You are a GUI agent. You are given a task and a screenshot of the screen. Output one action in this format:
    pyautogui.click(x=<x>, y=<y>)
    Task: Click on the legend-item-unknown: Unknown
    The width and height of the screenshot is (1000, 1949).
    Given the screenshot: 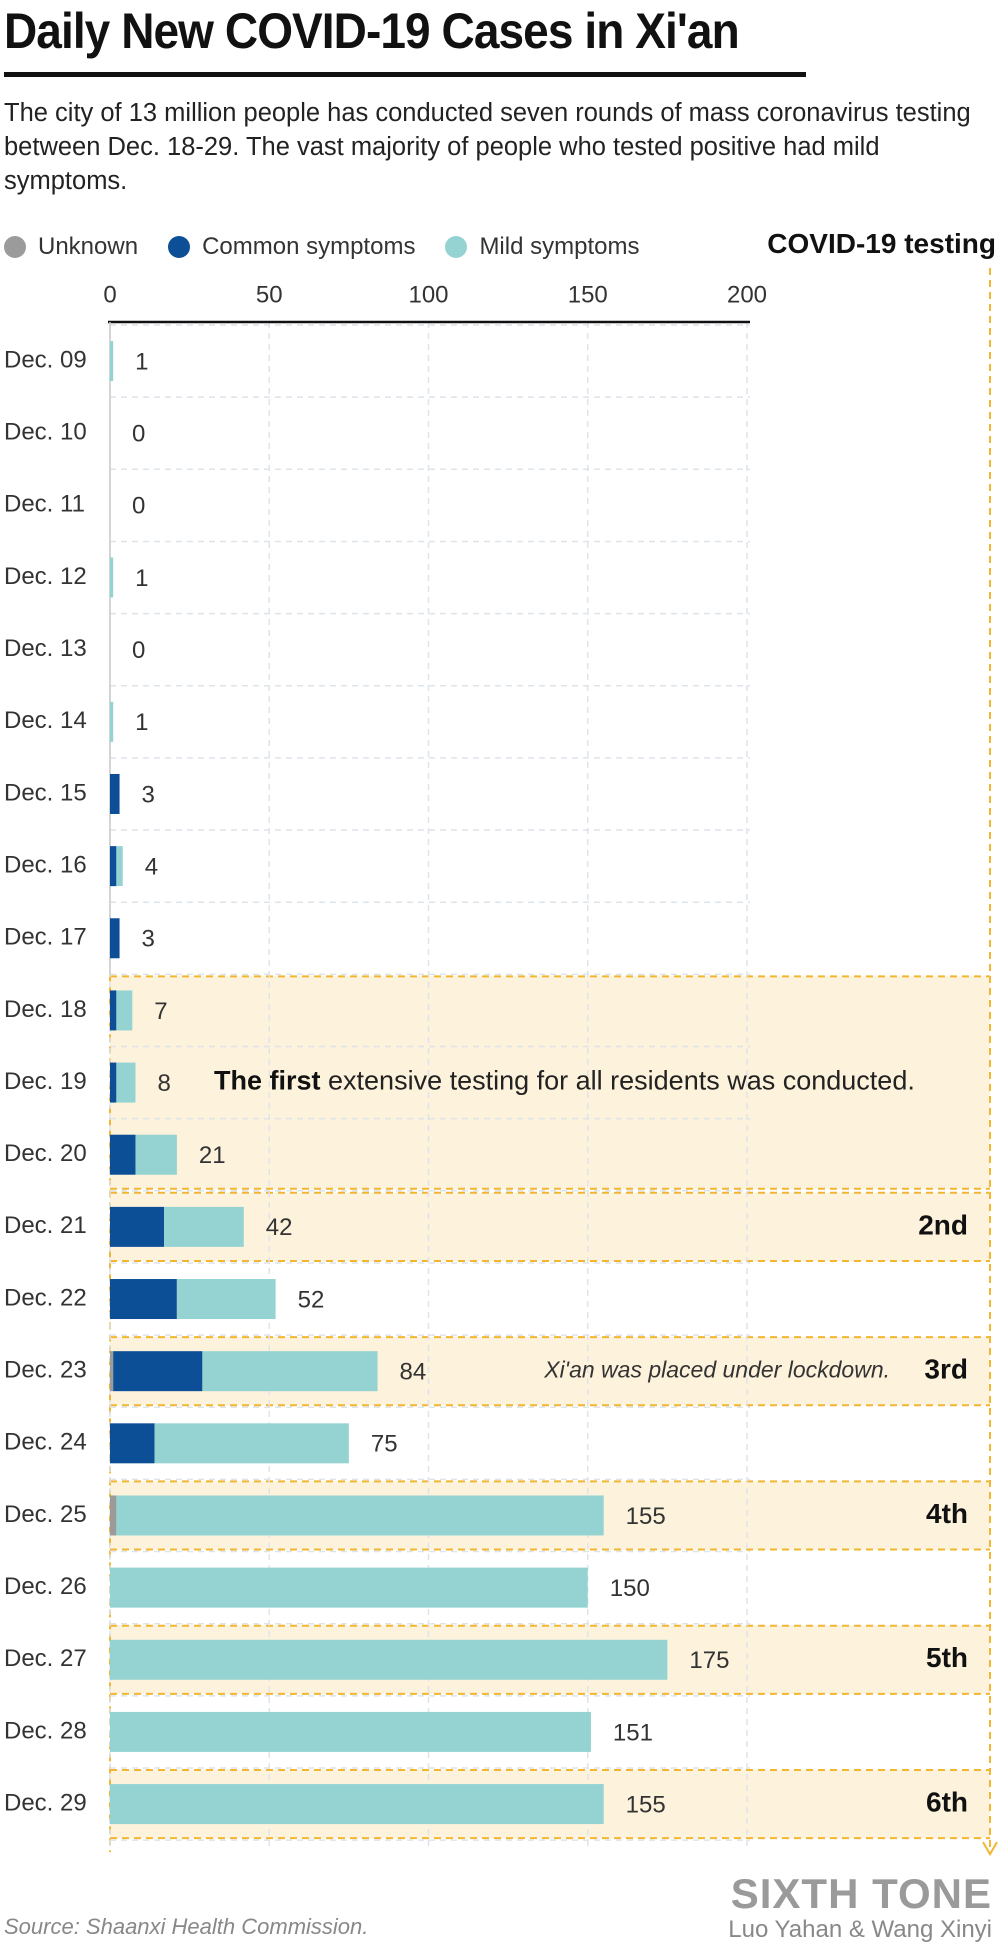 What is the action you would take?
    pyautogui.click(x=71, y=247)
    